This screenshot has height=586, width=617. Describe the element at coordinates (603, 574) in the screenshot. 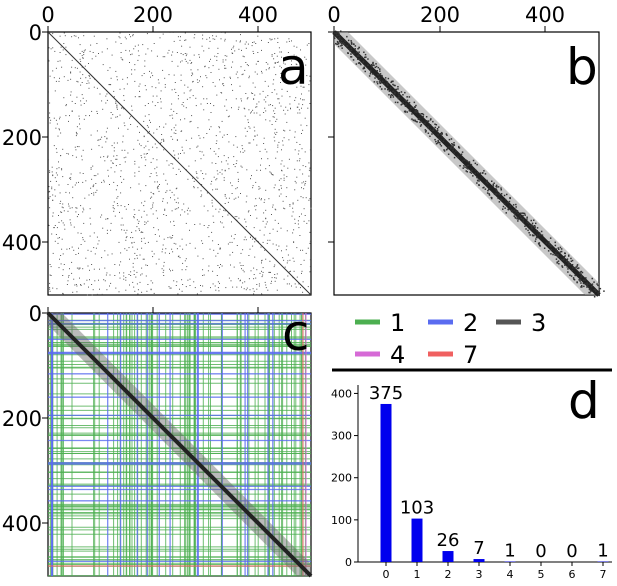

I see `panel-d-xtick: 7` at that location.